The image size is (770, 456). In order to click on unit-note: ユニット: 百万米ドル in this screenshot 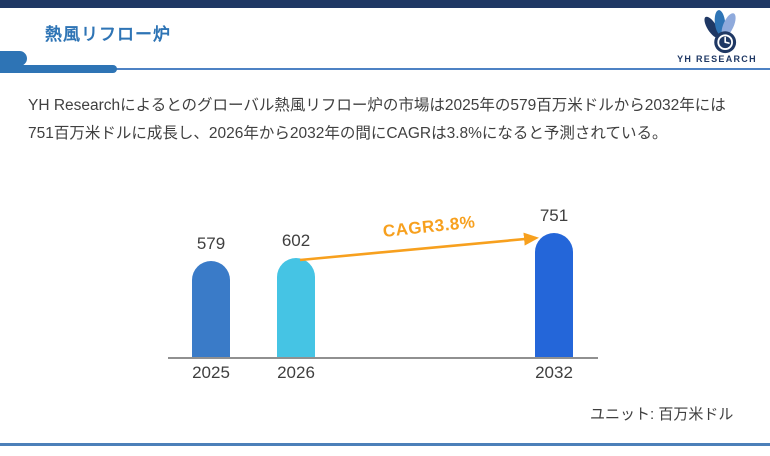, I will do `click(662, 414)`.